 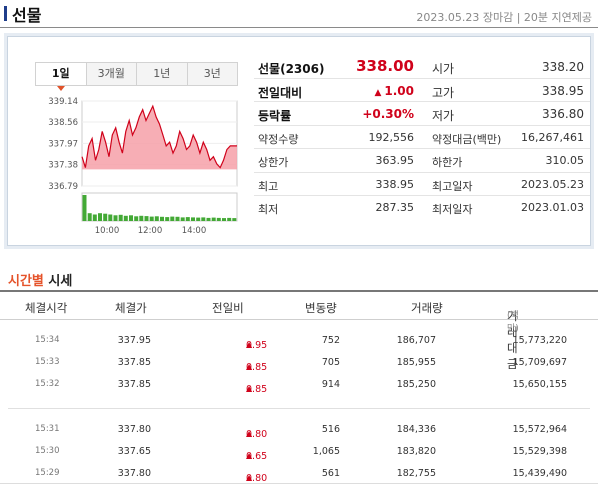 I want to click on cell-time: 15:31, so click(x=47, y=429).